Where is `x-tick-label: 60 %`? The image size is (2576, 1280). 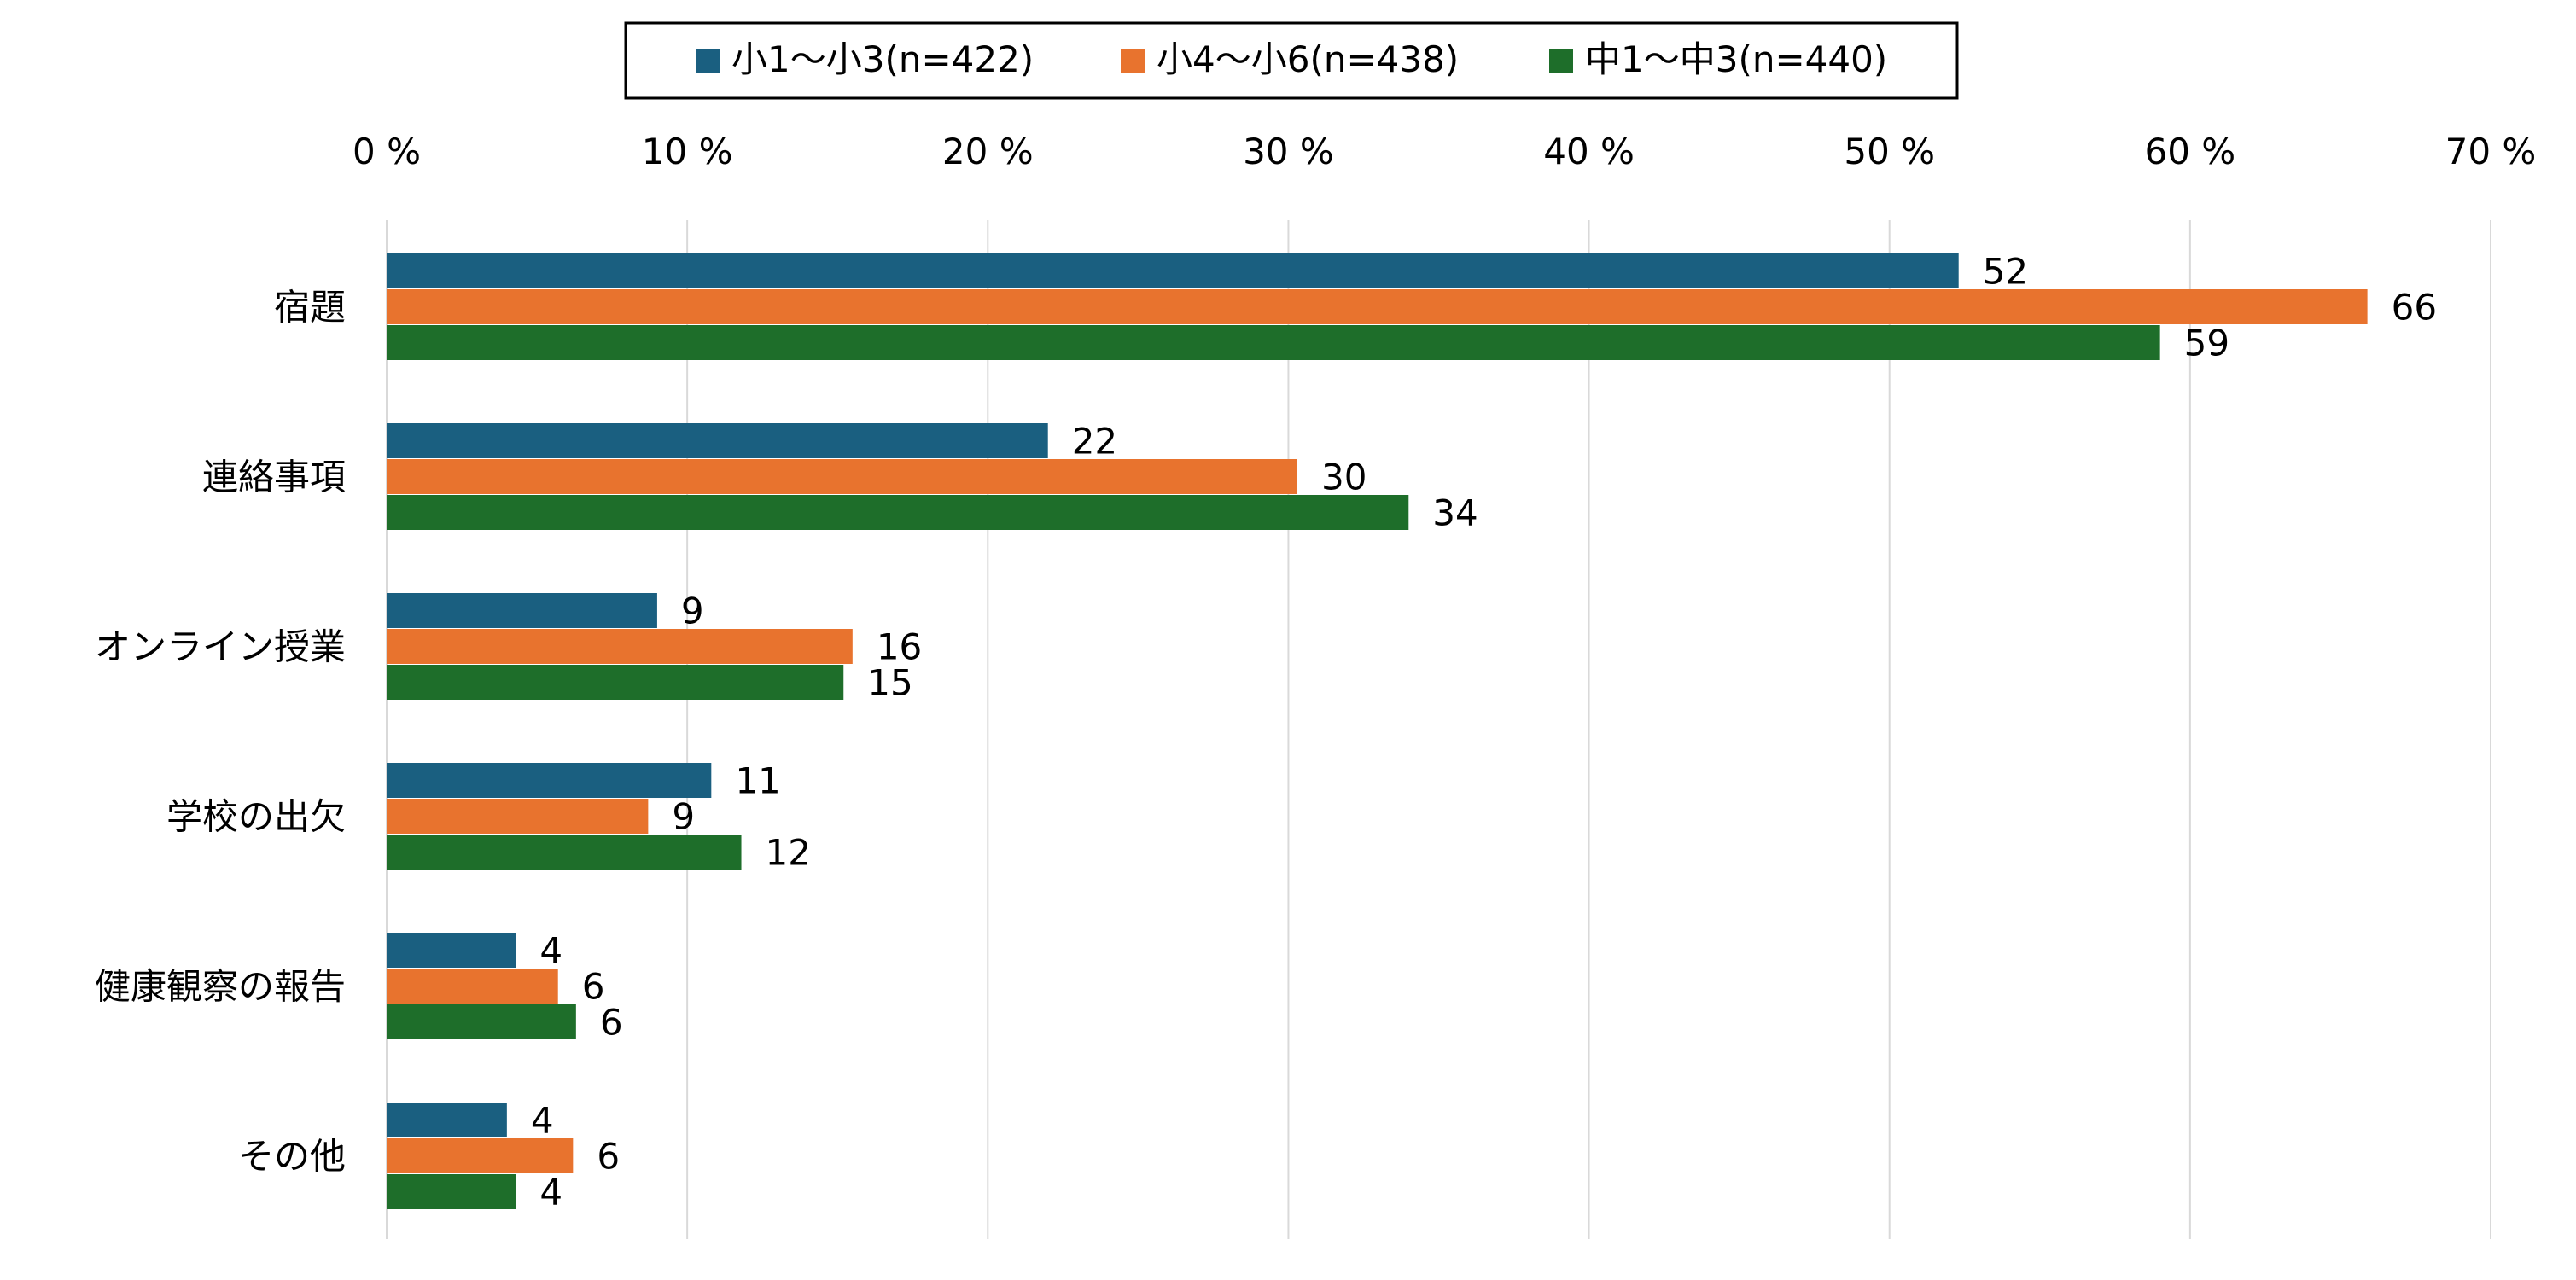 x-tick-label: 60 % is located at coordinates (2190, 151).